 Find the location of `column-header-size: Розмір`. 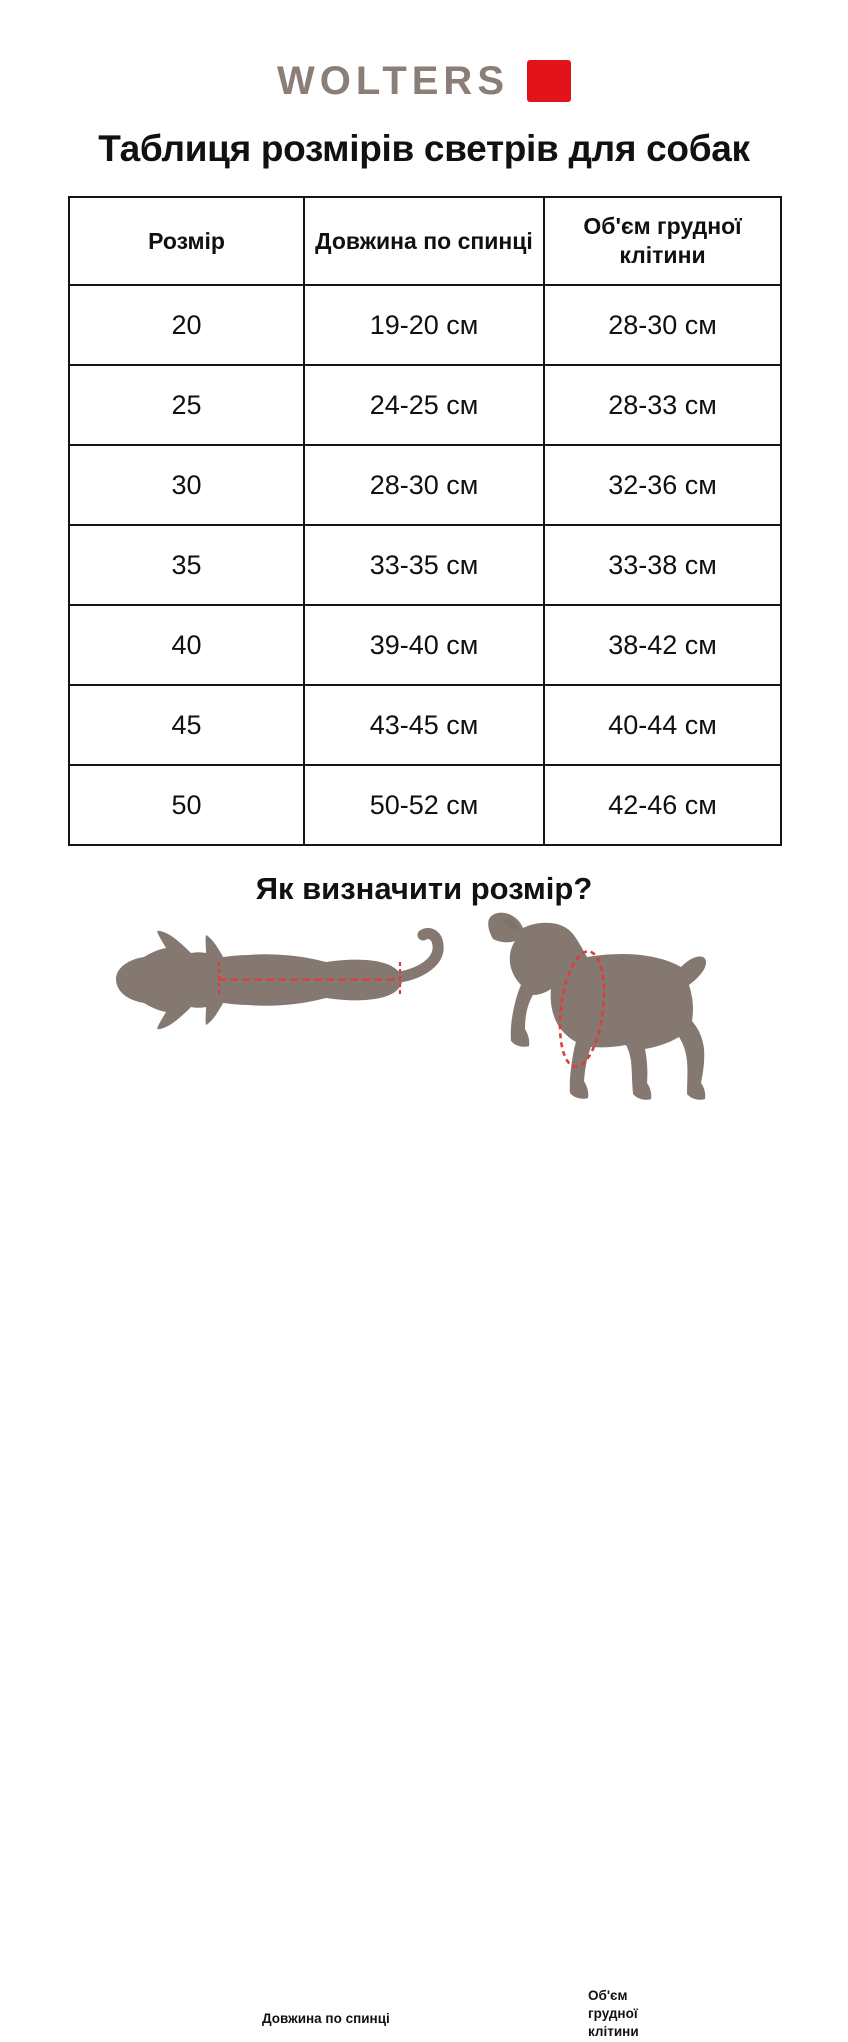

column-header-size: Розмір is located at coordinates (186, 241).